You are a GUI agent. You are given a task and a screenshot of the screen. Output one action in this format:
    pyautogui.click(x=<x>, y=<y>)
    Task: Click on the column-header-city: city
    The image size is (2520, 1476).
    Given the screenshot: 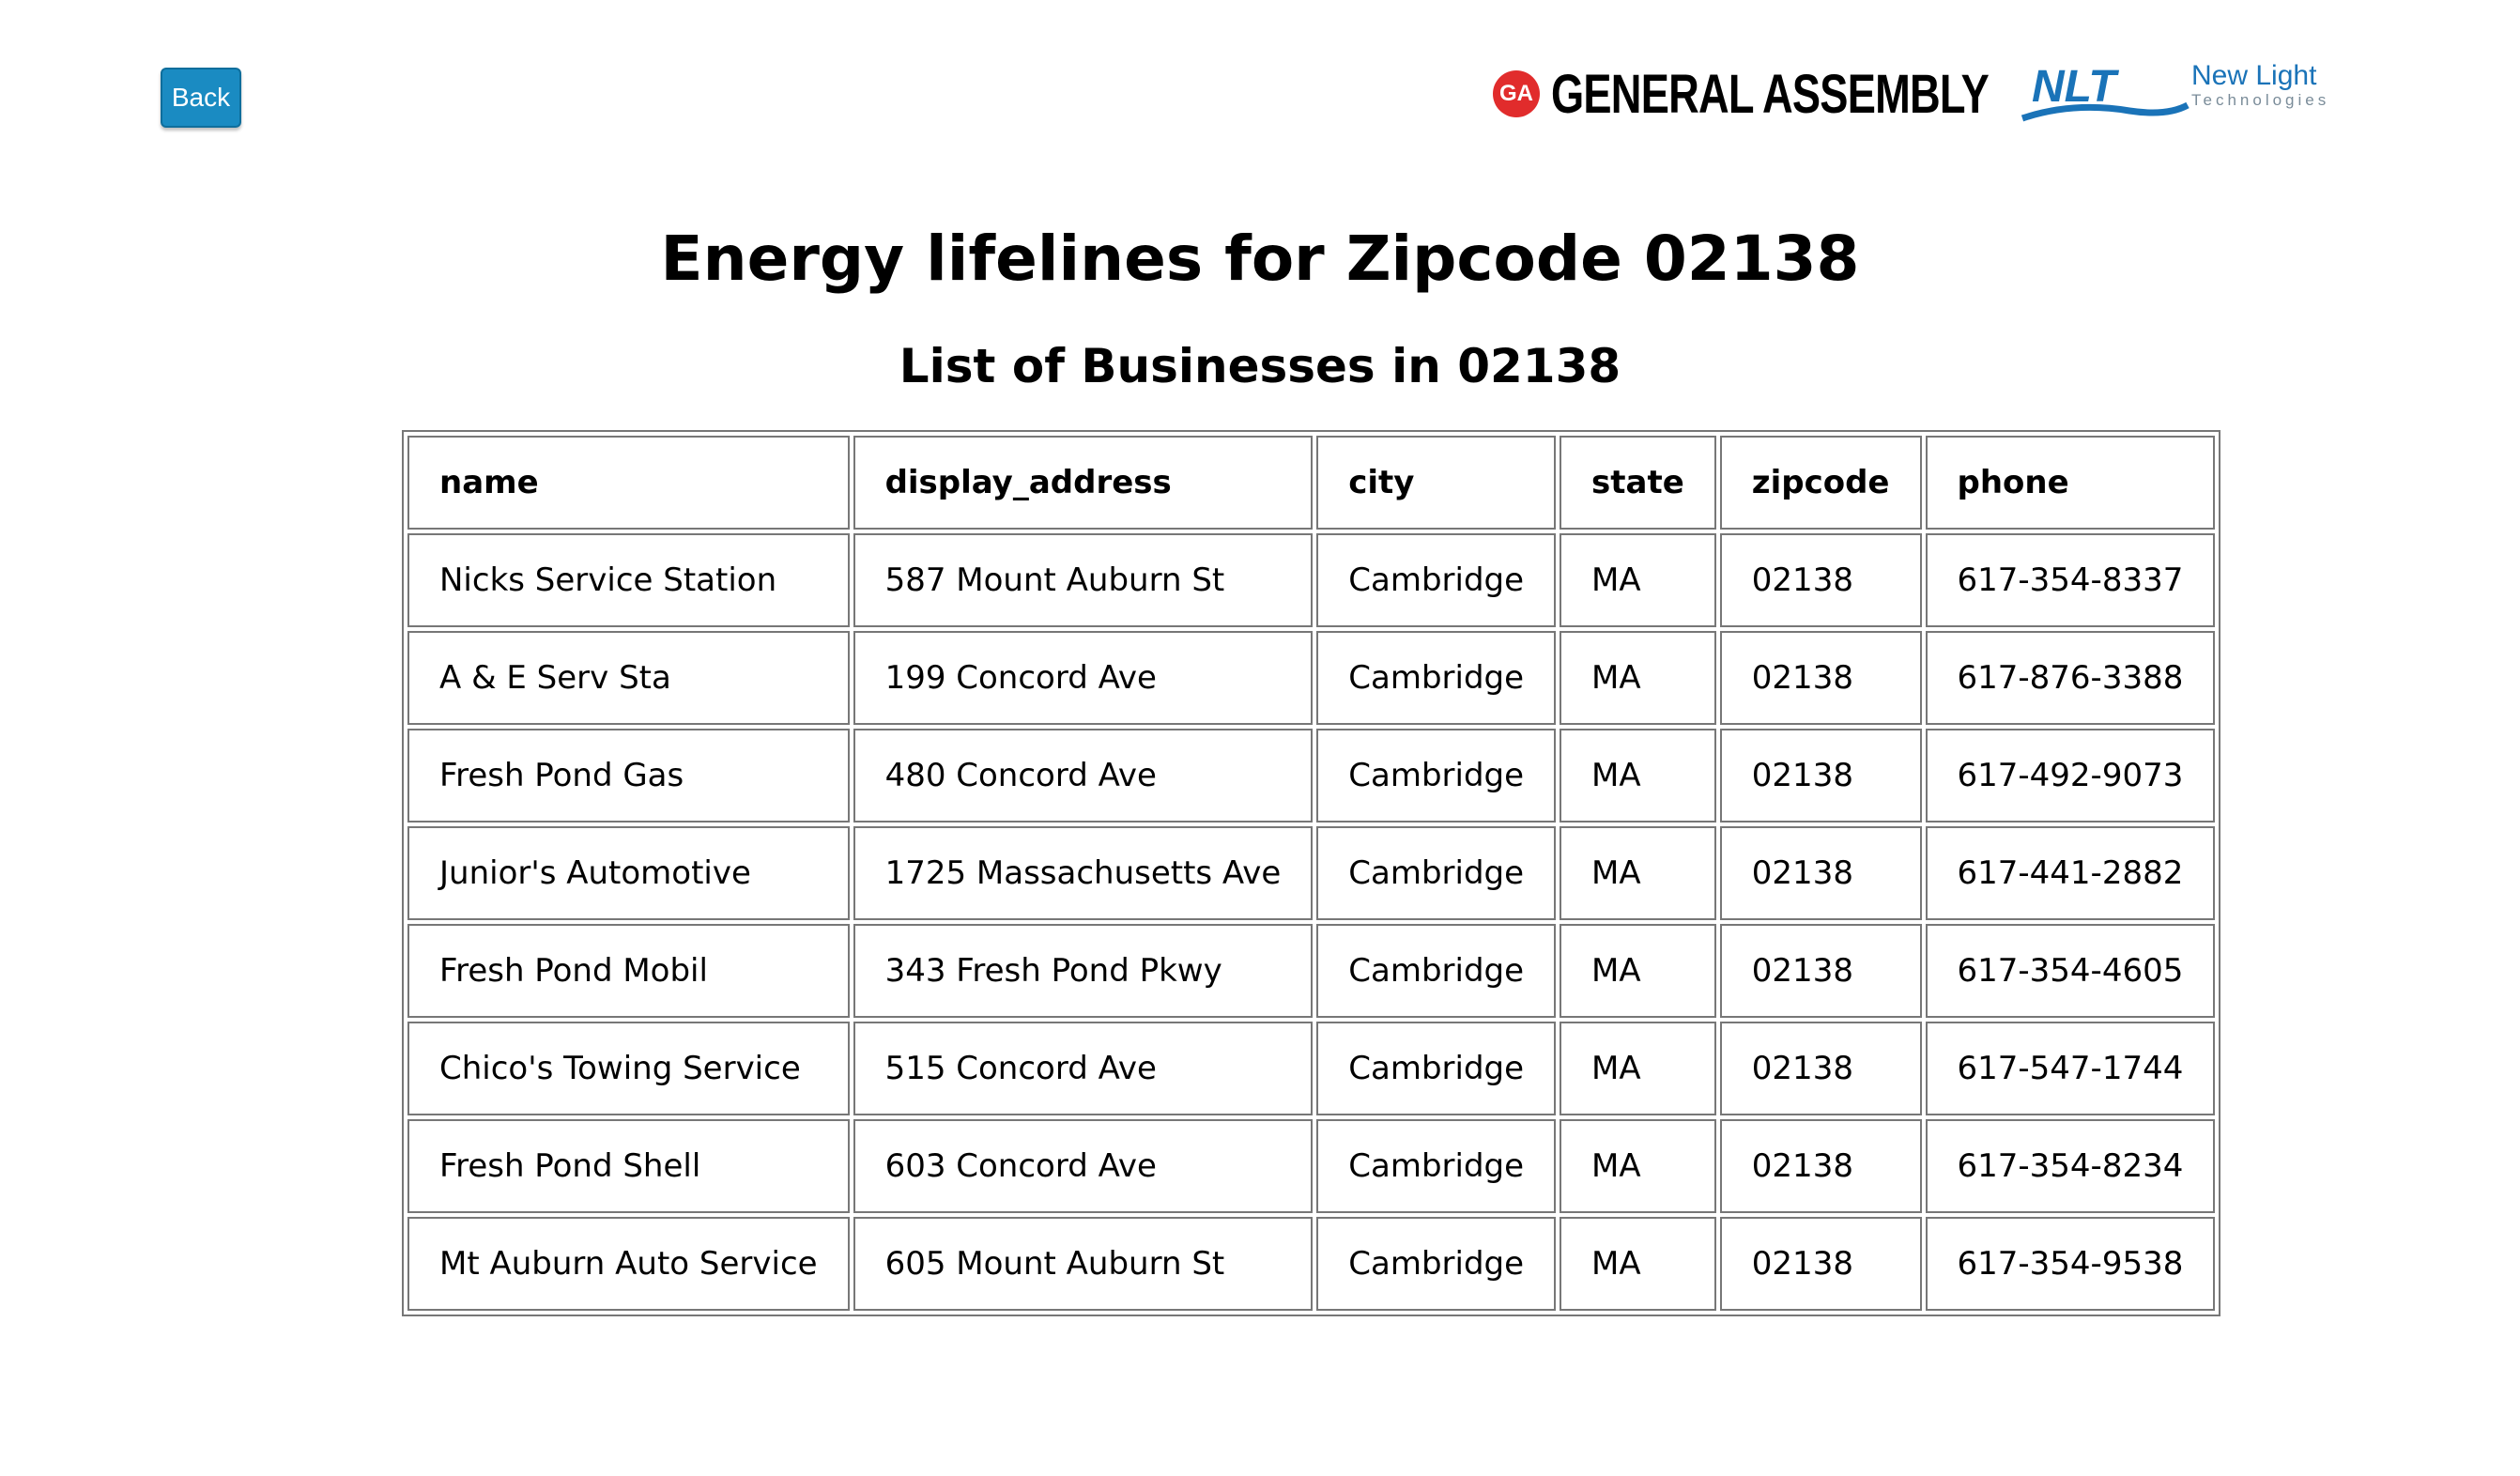 What is the action you would take?
    pyautogui.click(x=1436, y=483)
    